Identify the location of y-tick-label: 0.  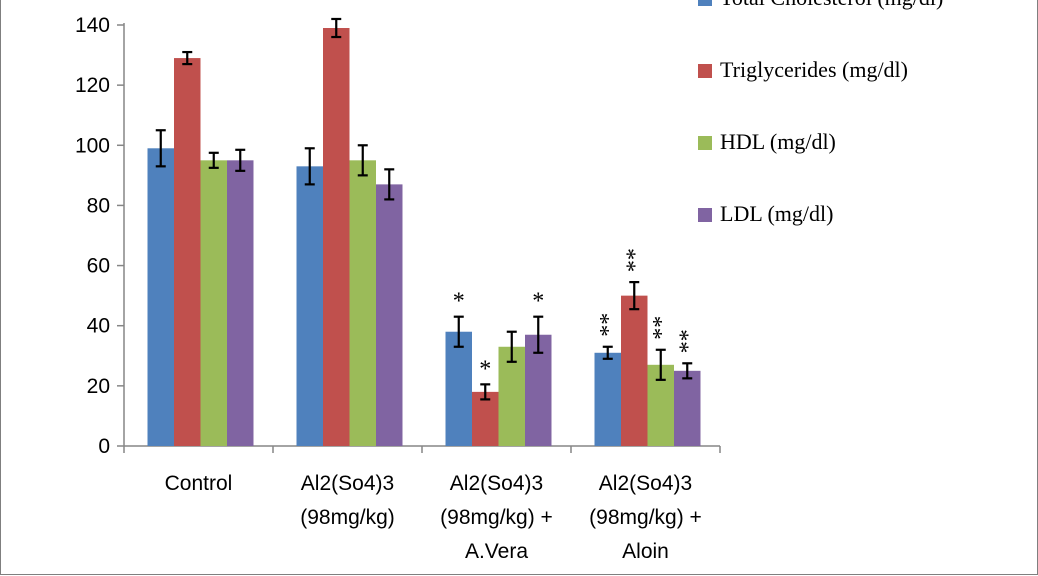
(104, 446).